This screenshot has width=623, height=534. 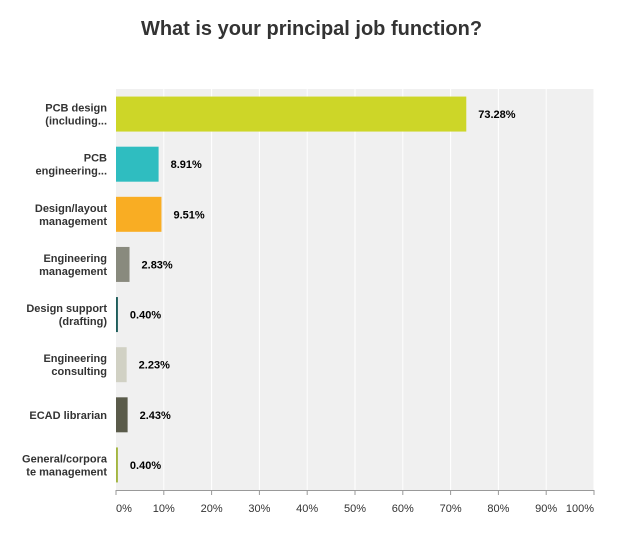 I want to click on category-label: Design support (drafting), so click(x=66, y=315).